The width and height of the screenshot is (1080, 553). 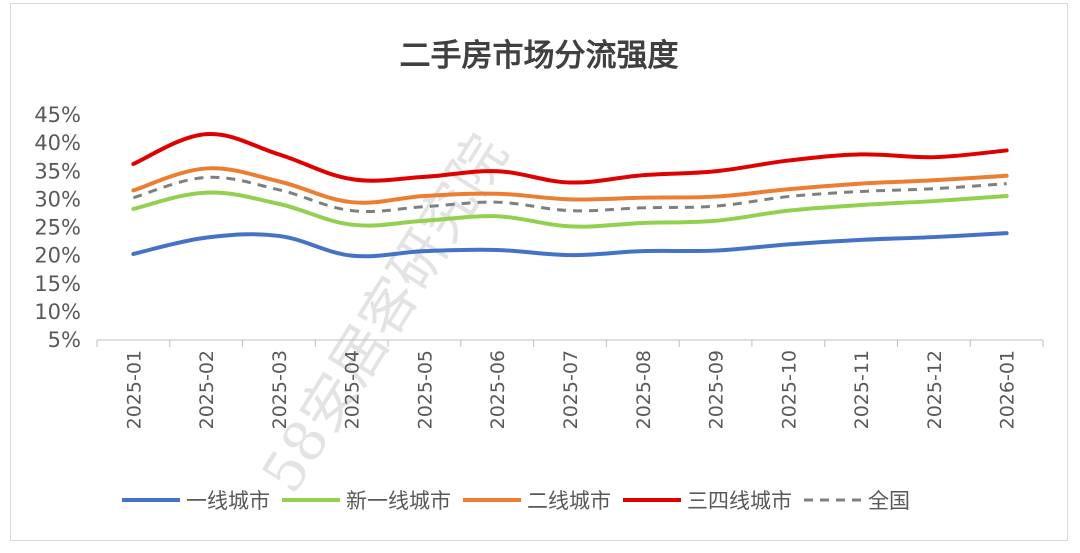 What do you see at coordinates (57, 284) in the screenshot?
I see `y-tick-label: 15%` at bounding box center [57, 284].